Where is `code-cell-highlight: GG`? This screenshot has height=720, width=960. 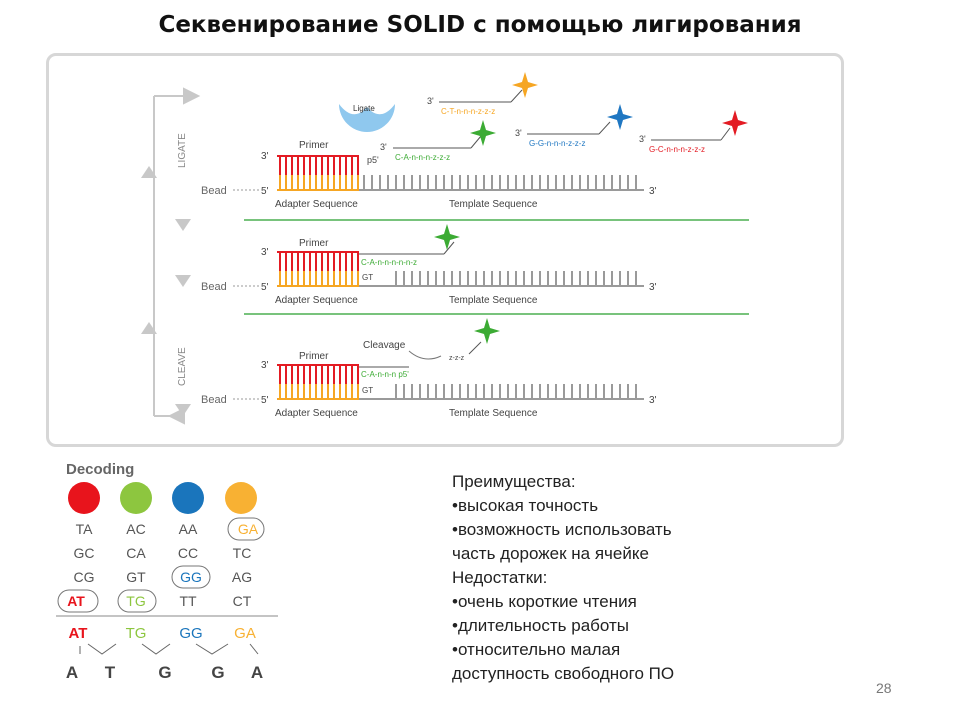
code-cell-highlight: GG is located at coordinates (191, 577).